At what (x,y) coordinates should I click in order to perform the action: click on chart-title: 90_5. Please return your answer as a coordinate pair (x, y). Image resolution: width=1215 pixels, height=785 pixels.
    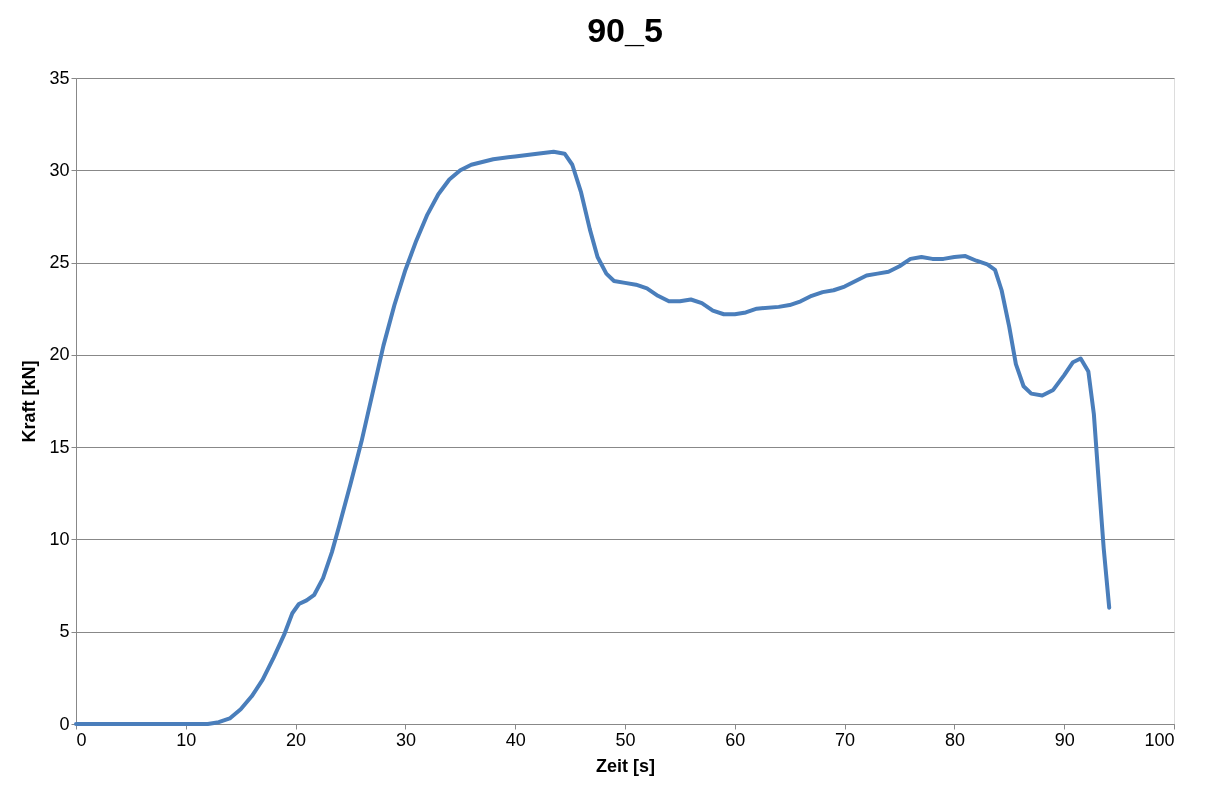
    Looking at the image, I should click on (625, 30).